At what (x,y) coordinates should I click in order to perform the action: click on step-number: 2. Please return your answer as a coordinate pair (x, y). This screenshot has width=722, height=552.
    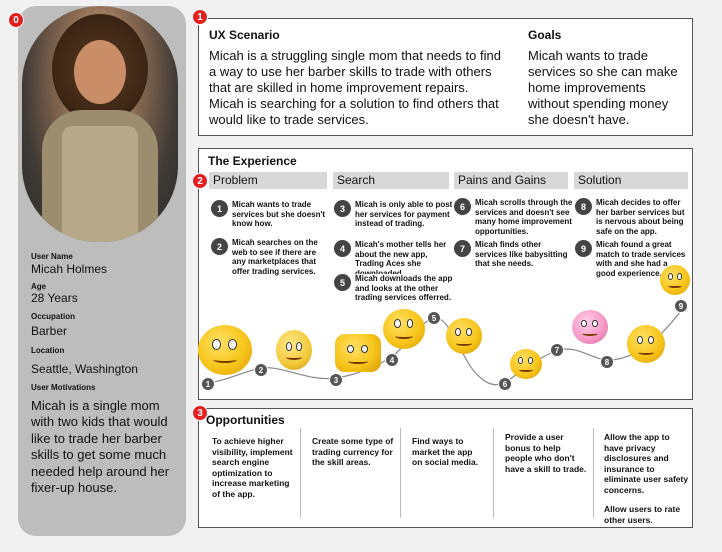
    Looking at the image, I should click on (219, 246).